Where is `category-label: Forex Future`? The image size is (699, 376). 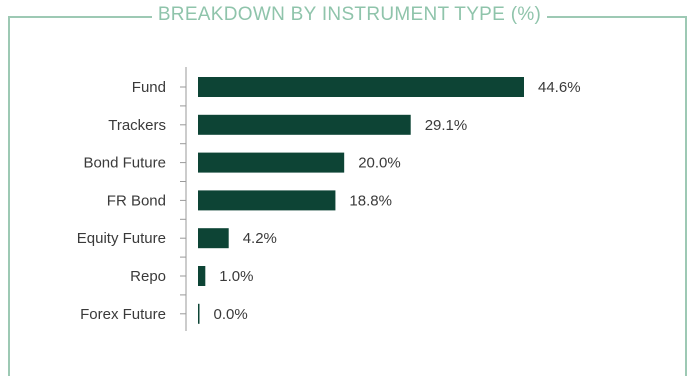 category-label: Forex Future is located at coordinates (123, 314).